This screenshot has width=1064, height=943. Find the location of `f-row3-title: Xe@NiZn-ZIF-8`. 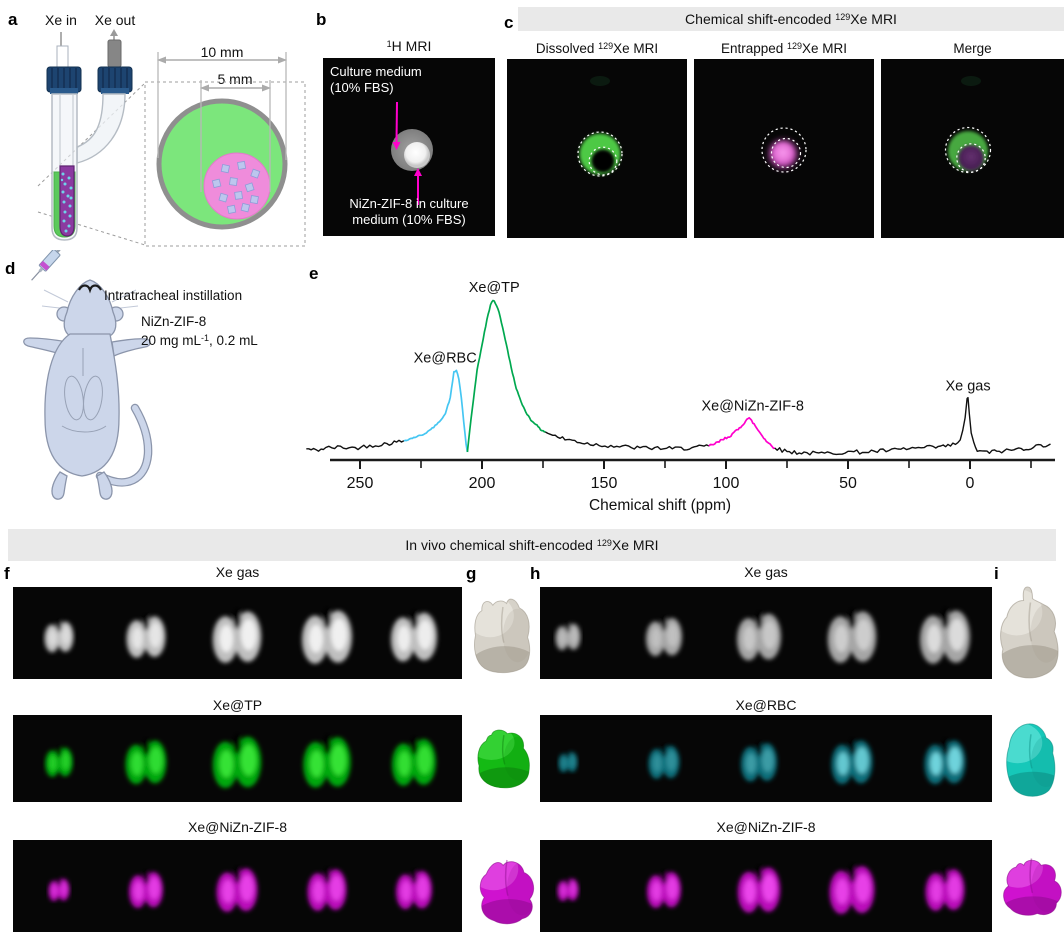

f-row3-title: Xe@NiZn-ZIF-8 is located at coordinates (237, 827).